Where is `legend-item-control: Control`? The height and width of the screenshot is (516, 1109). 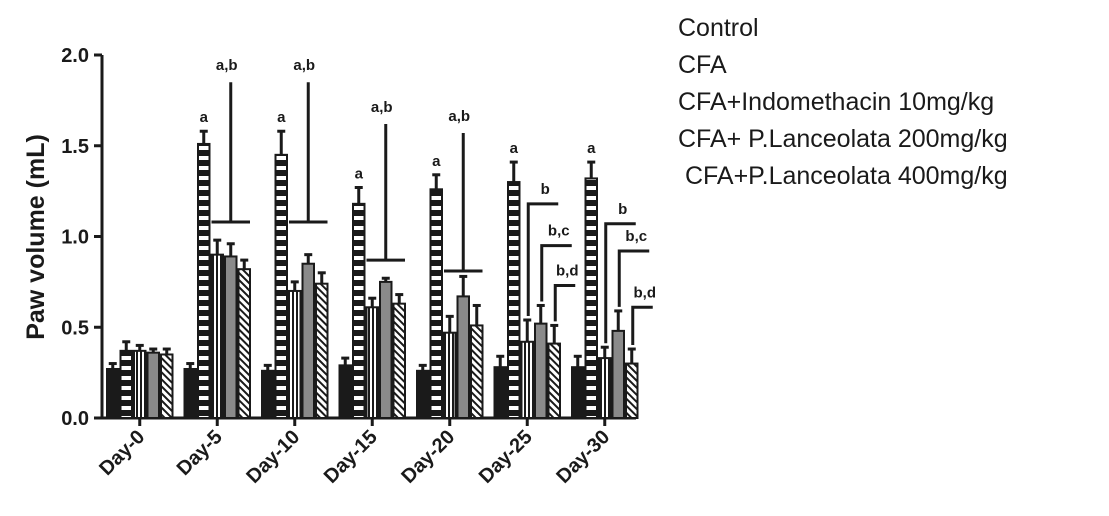
legend-item-control: Control is located at coordinates (718, 28).